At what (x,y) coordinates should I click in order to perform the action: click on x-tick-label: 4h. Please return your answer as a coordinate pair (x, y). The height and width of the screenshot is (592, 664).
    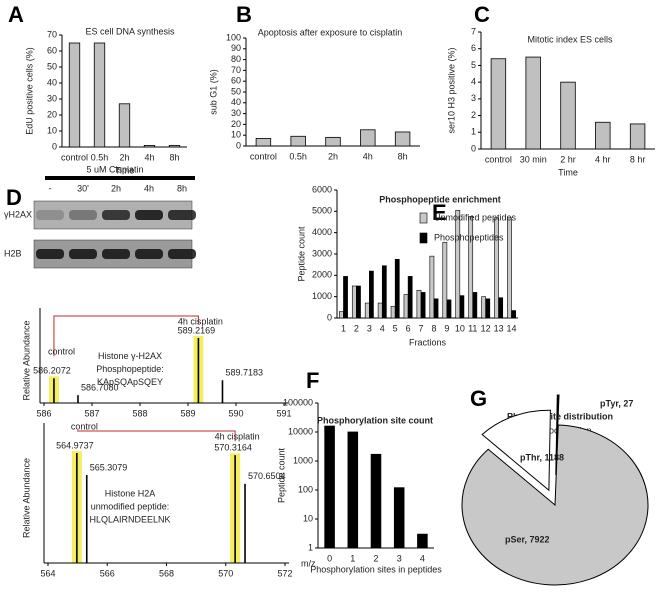
    Looking at the image, I should click on (368, 156).